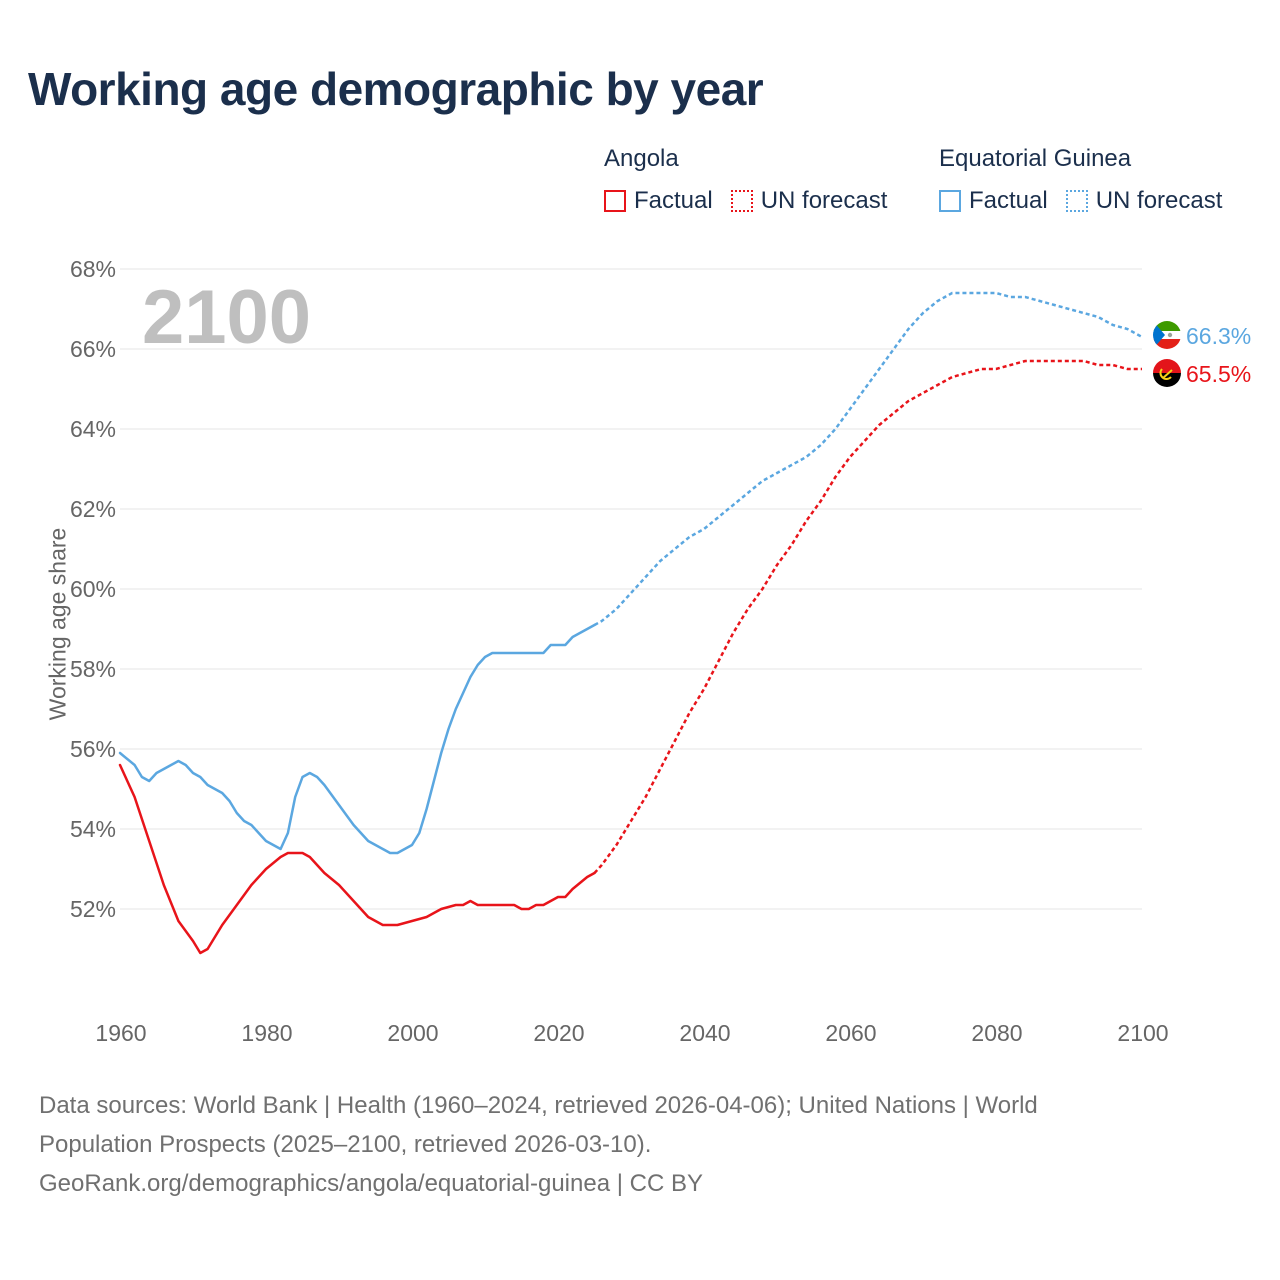  I want to click on y-tick-label: 60%, so click(93, 589).